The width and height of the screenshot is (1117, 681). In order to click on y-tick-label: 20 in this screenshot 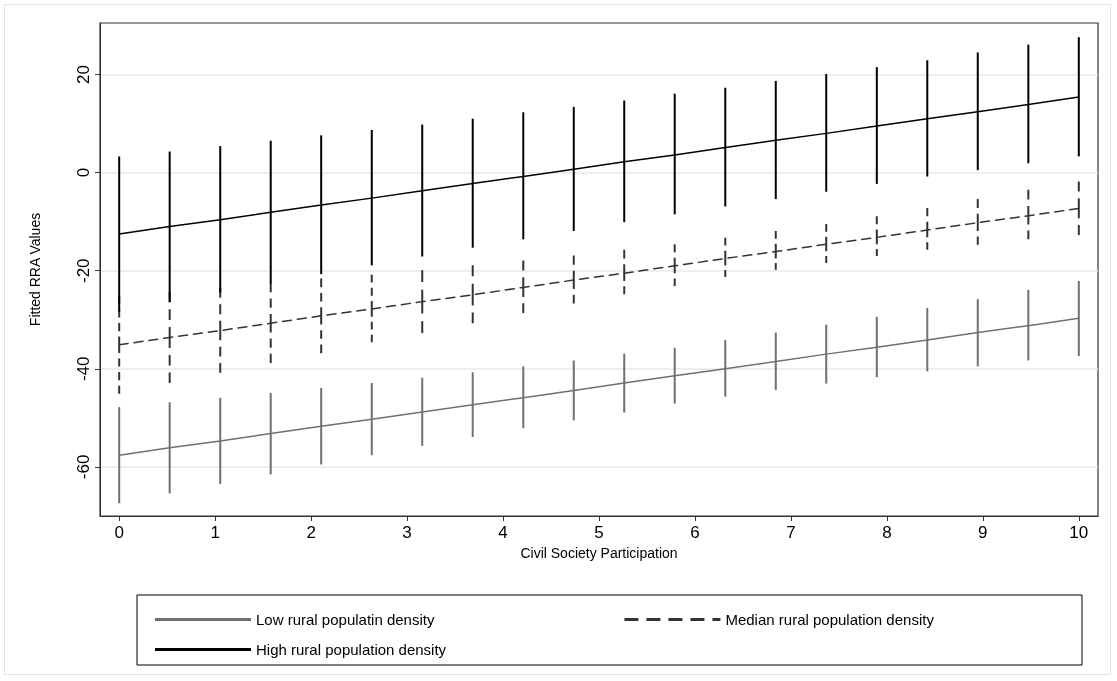, I will do `click(83, 74)`.